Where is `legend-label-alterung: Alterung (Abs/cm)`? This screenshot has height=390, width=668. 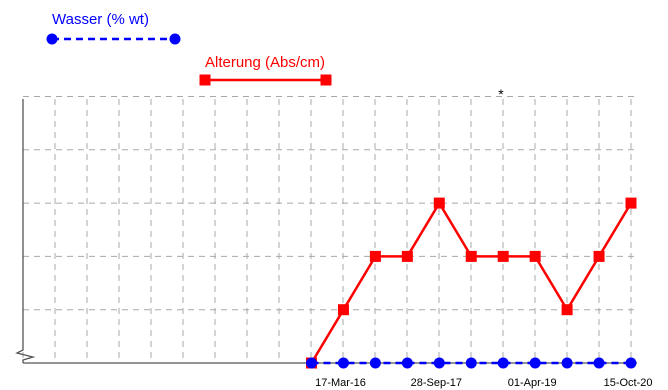 legend-label-alterung: Alterung (Abs/cm) is located at coordinates (265, 62).